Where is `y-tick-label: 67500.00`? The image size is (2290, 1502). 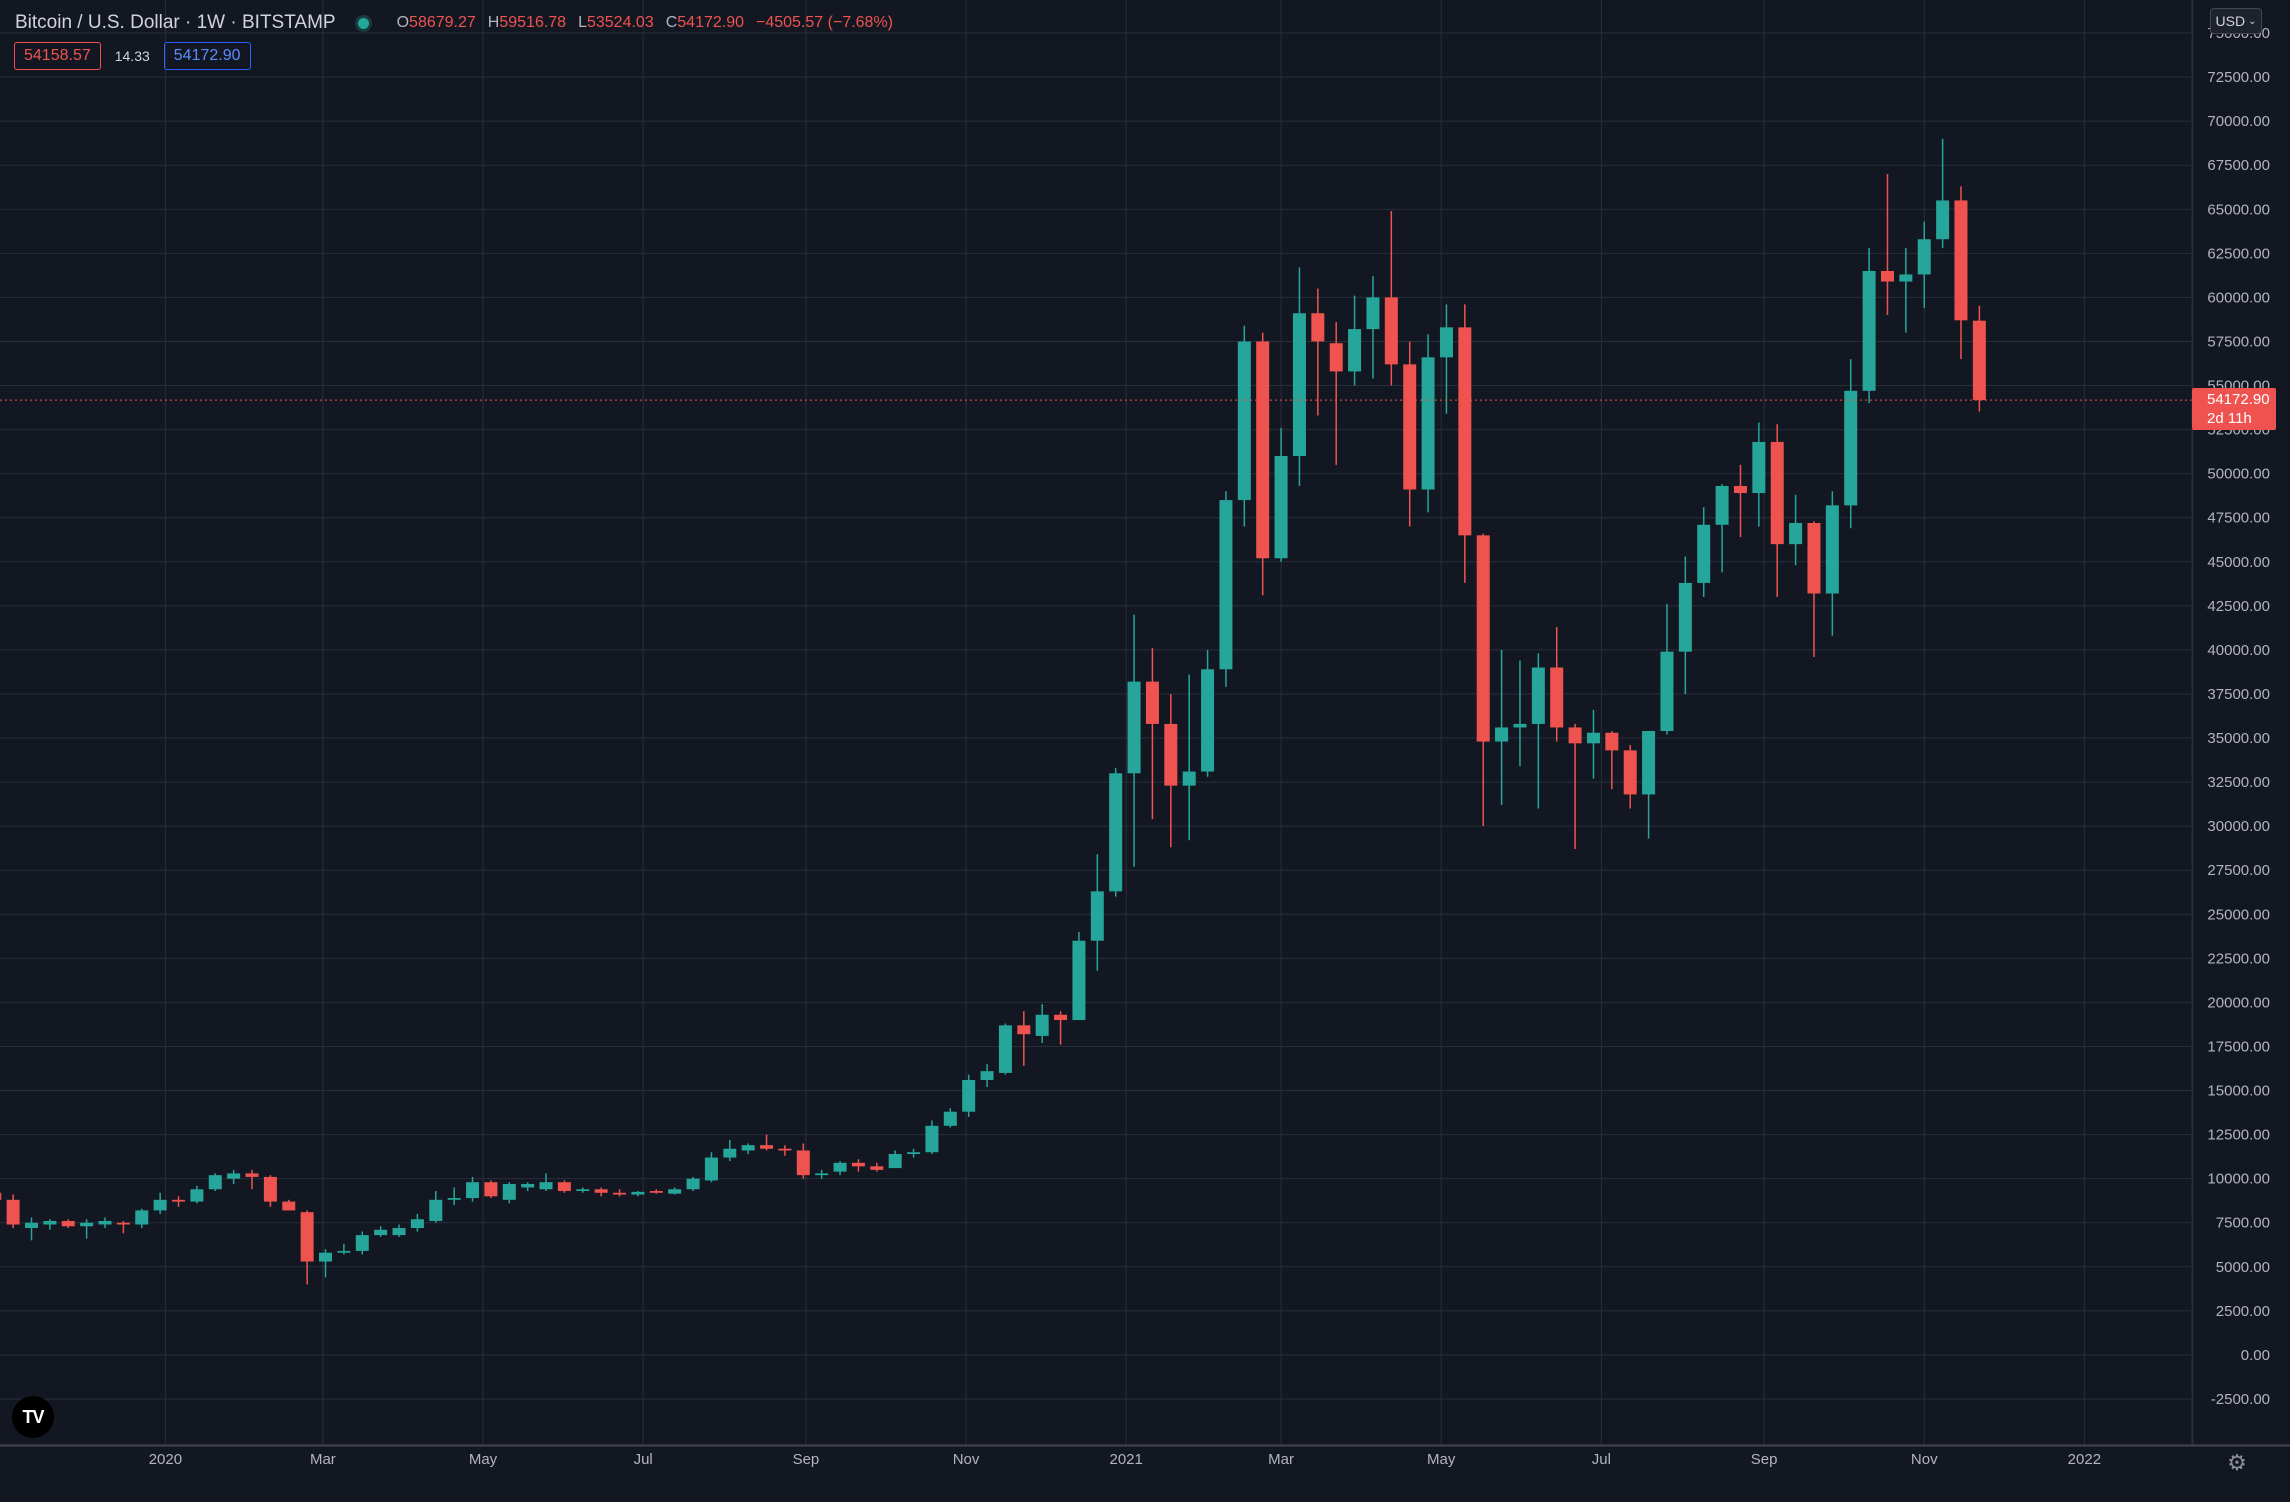
y-tick-label: 67500.00 is located at coordinates (2238, 165).